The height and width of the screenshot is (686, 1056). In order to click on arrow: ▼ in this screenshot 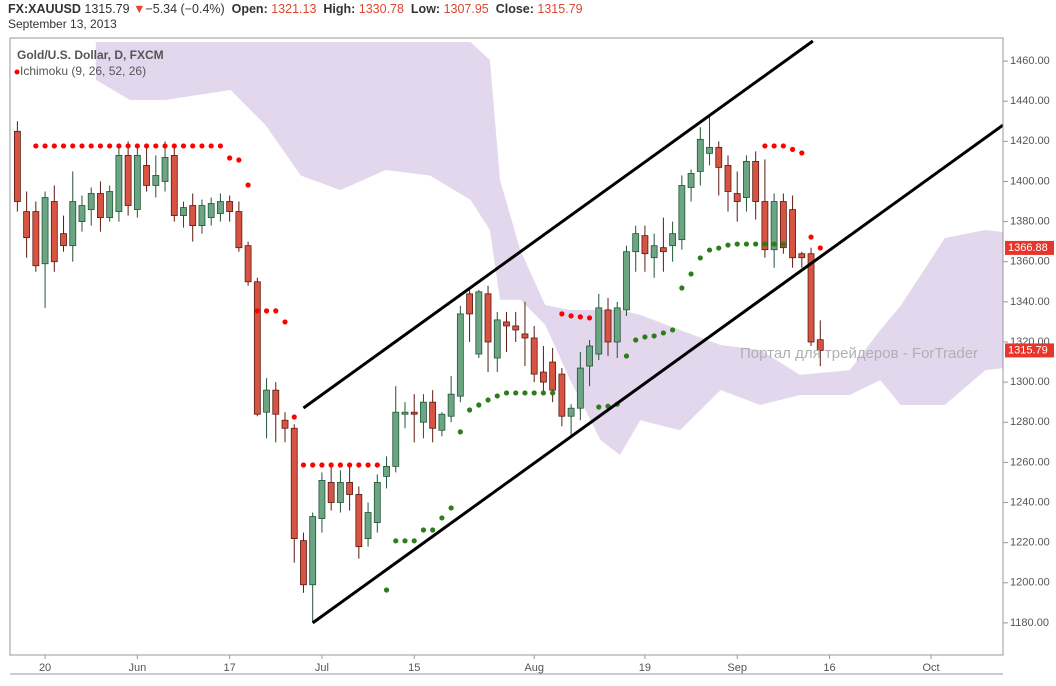, I will do `click(139, 9)`.